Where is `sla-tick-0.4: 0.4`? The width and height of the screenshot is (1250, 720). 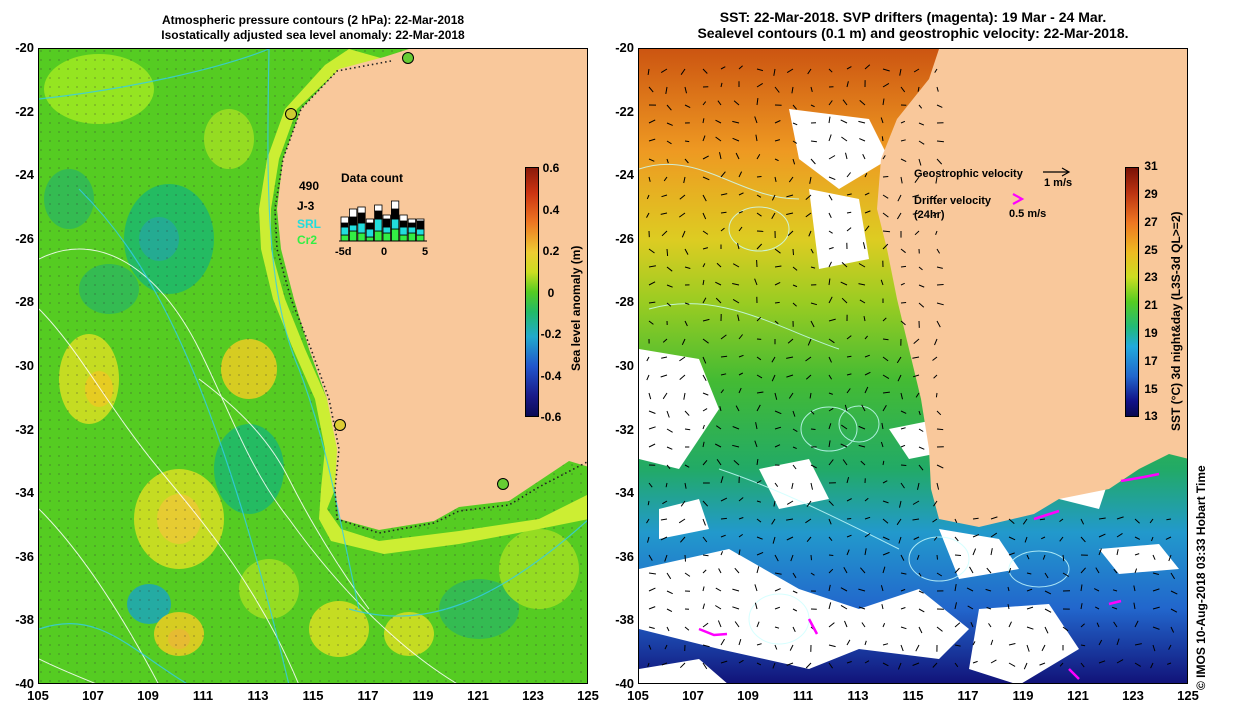
sla-tick-0.4: 0.4 is located at coordinates (551, 210).